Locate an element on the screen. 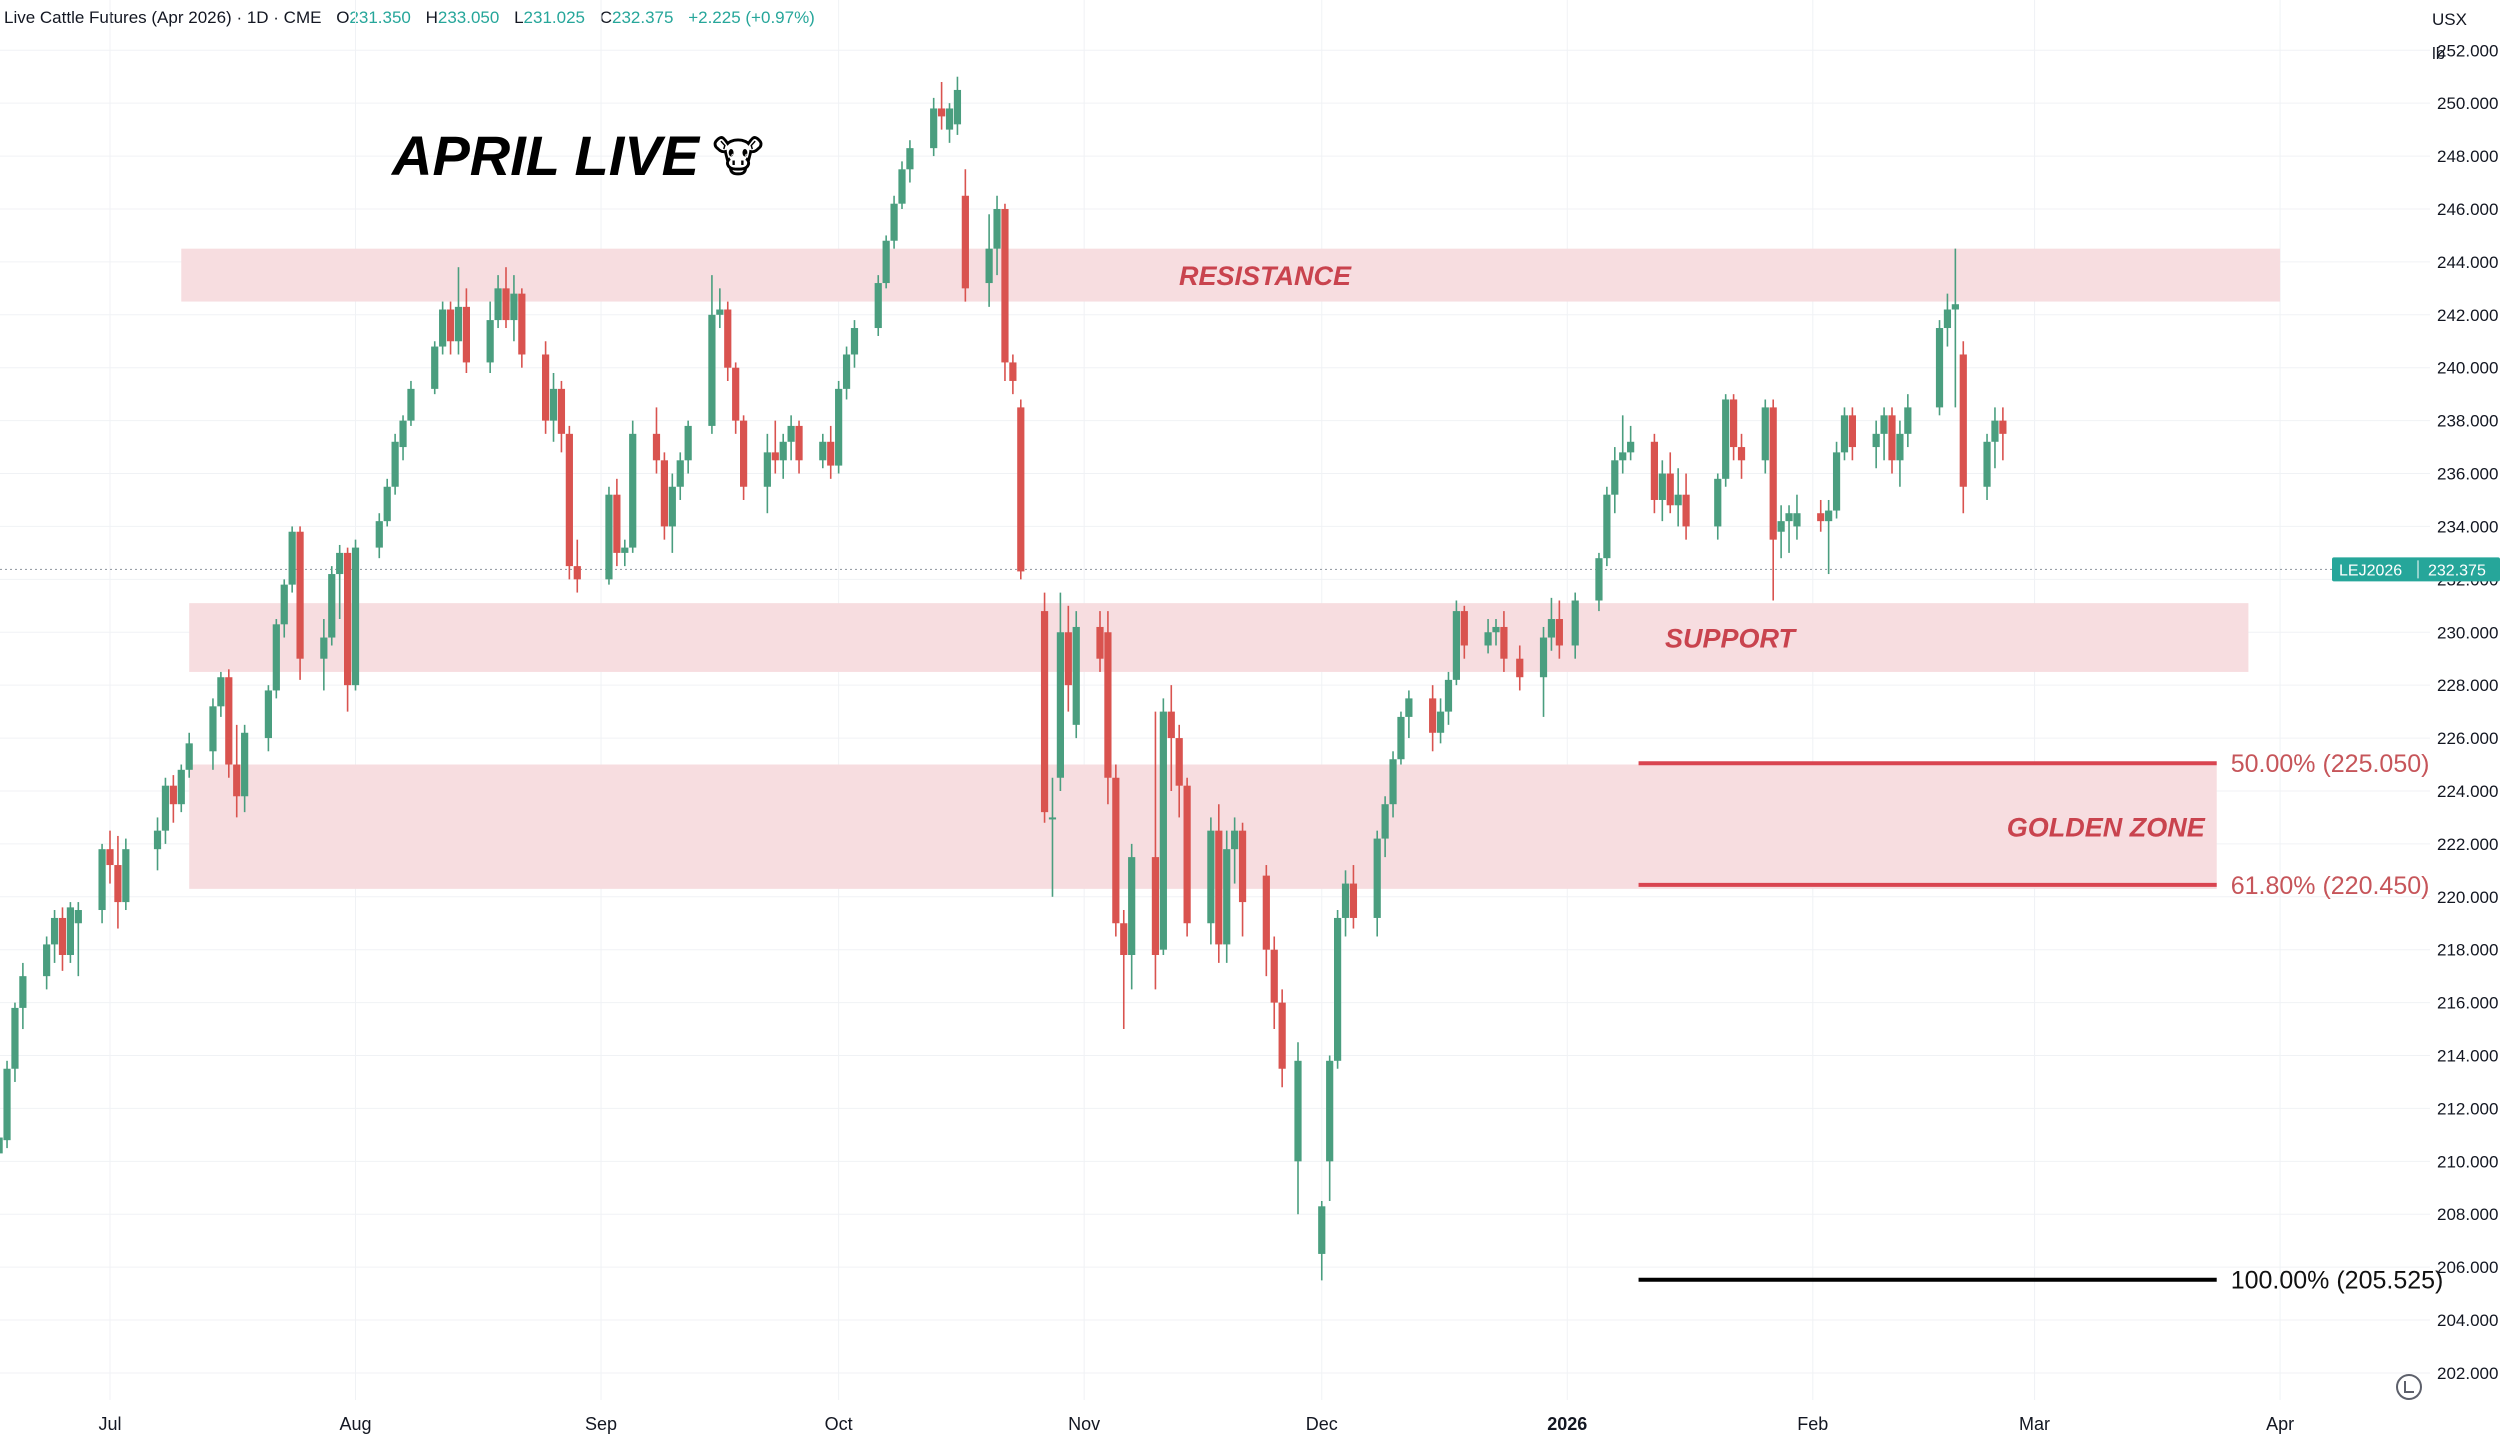 This screenshot has width=2500, height=1436. measure-unit: lb is located at coordinates (2439, 53).